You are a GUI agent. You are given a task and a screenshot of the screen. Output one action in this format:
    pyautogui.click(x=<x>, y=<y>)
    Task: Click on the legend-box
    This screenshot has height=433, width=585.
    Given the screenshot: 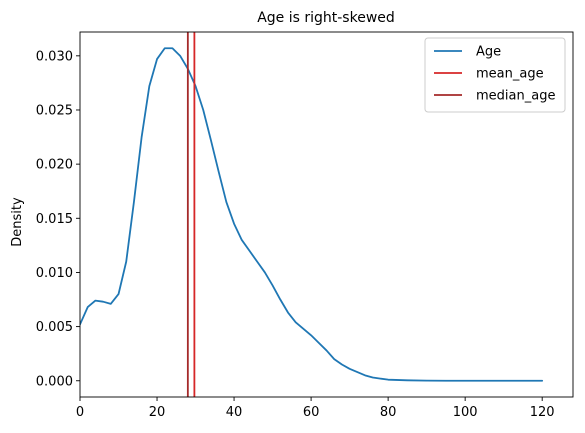 What is the action you would take?
    pyautogui.click(x=495, y=75)
    